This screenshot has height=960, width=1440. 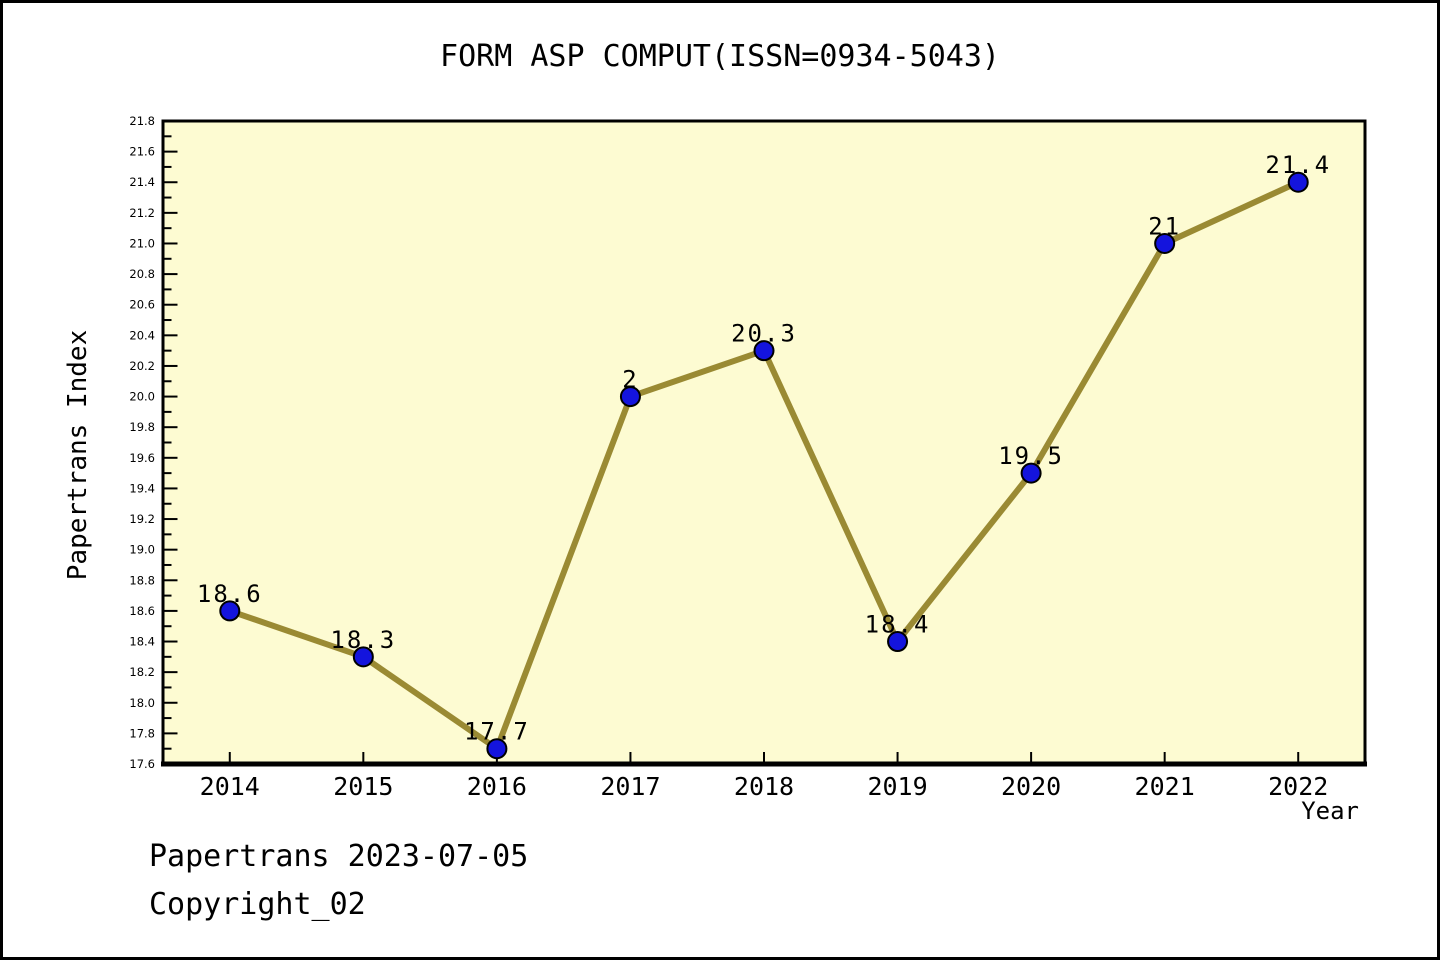 What do you see at coordinates (898, 625) in the screenshot?
I see `data-point-label: 18.4` at bounding box center [898, 625].